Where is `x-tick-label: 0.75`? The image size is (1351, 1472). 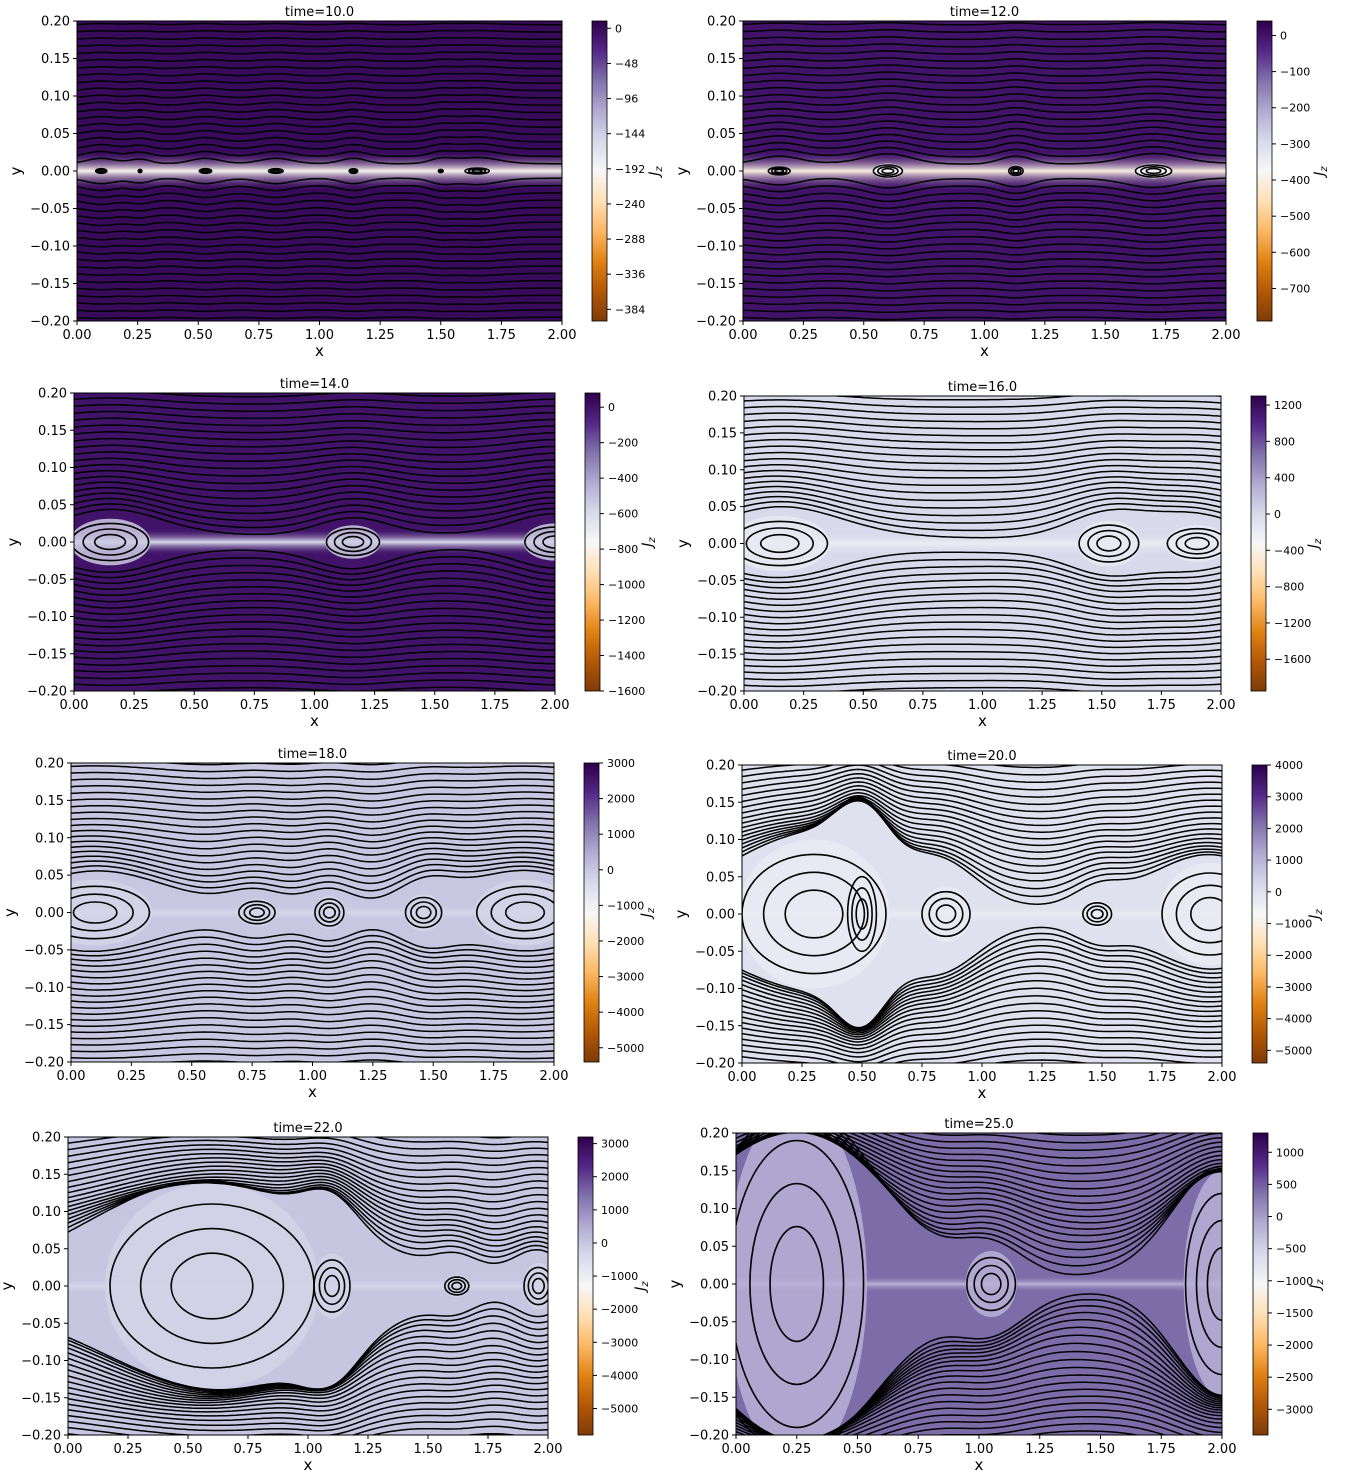 x-tick-label: 0.75 is located at coordinates (248, 1449).